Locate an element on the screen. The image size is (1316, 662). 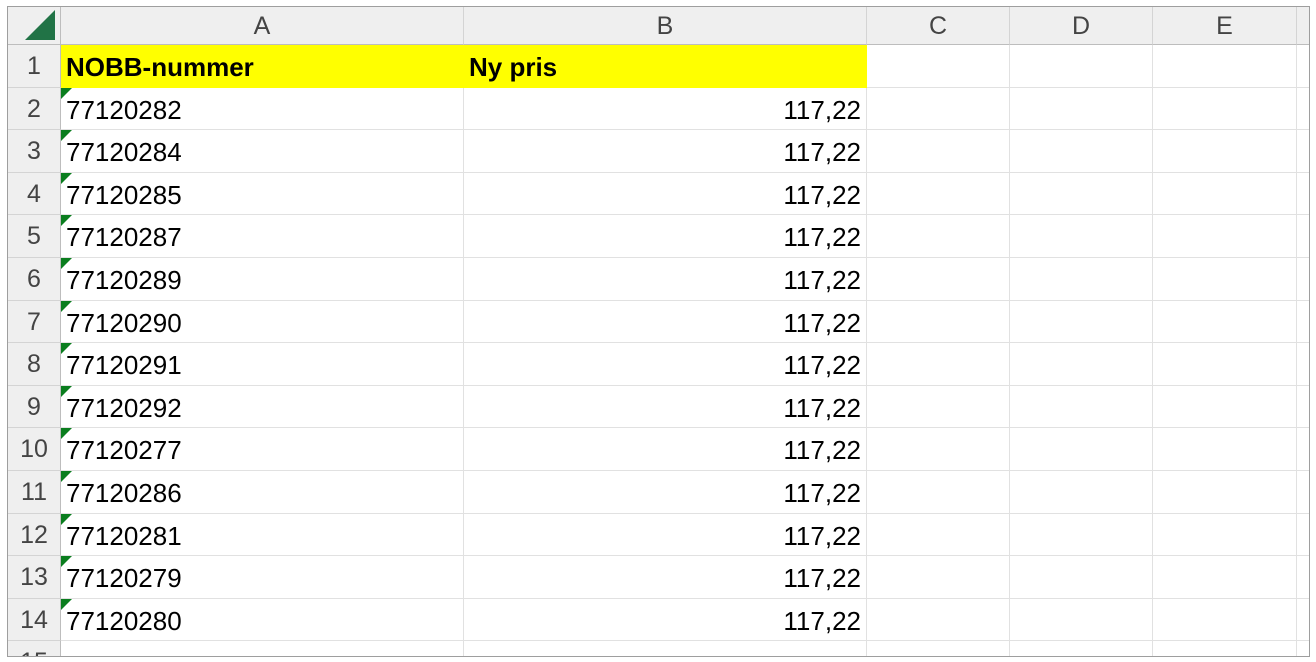
cell-E10 is located at coordinates (1225, 449).